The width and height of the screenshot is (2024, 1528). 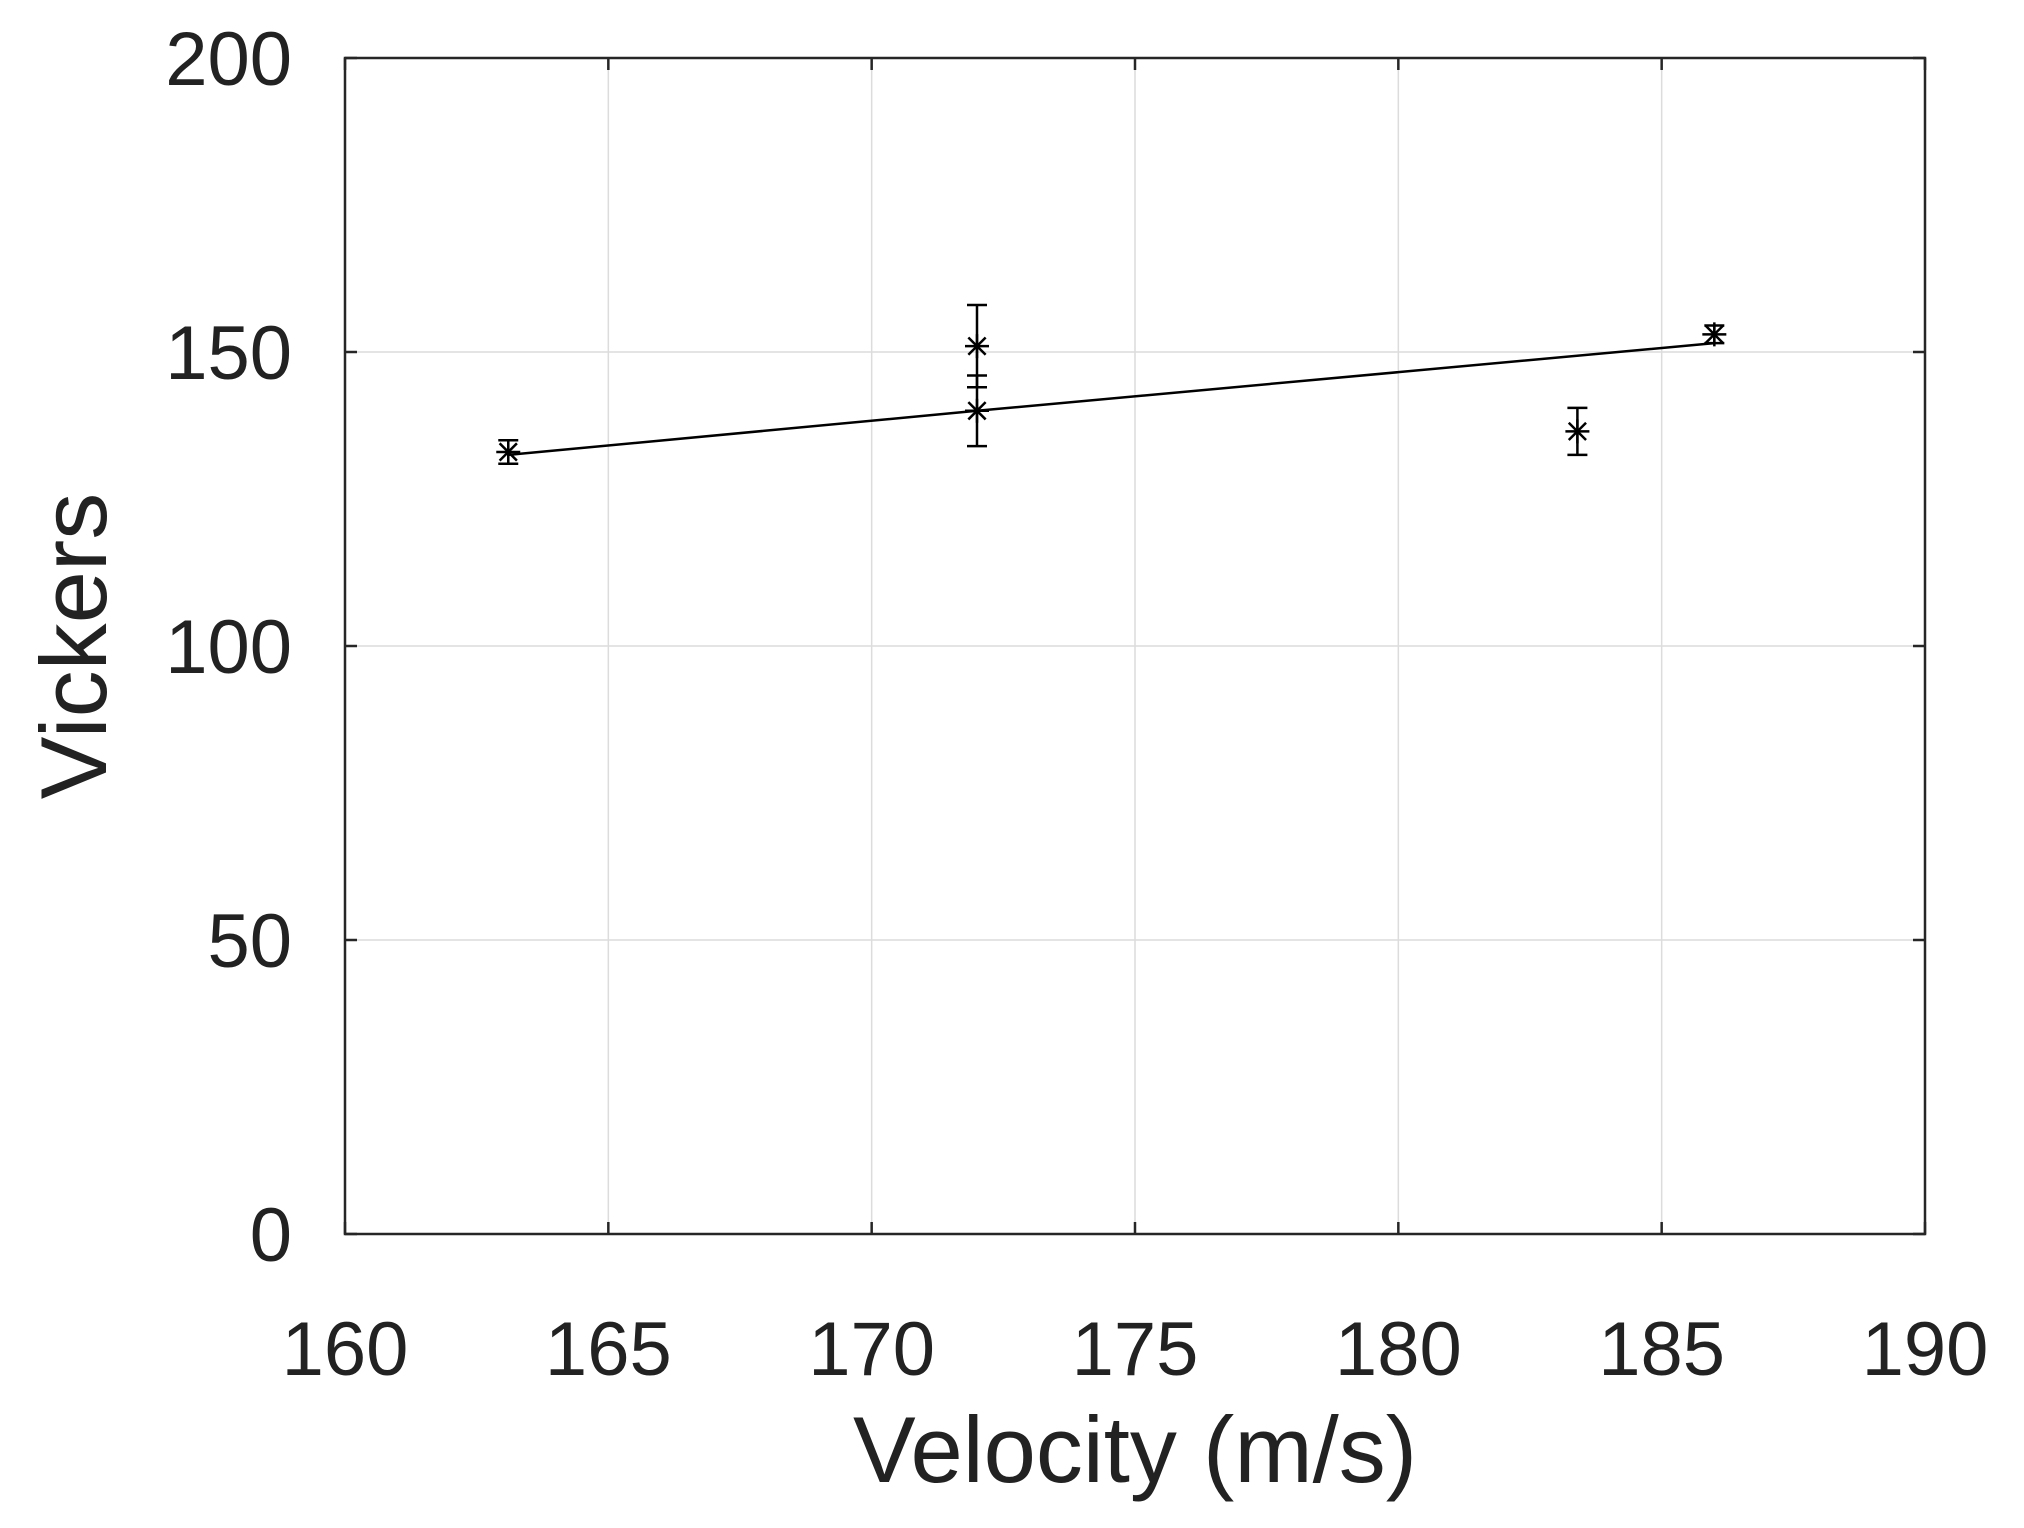 I want to click on x-tick-label: 190, so click(x=1925, y=1349).